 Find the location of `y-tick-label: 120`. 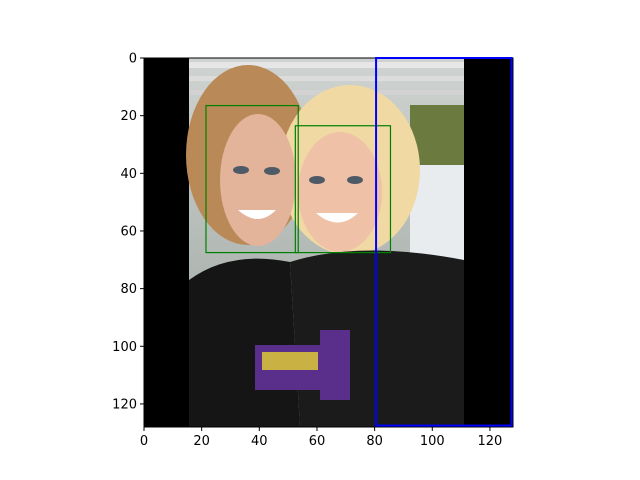

y-tick-label: 120 is located at coordinates (124, 404).